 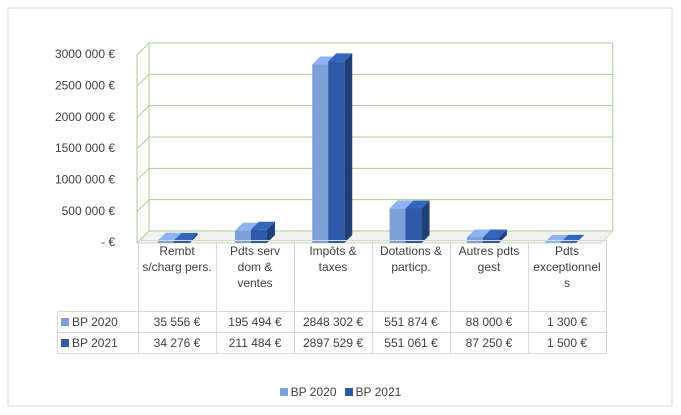 I want to click on data-label: 87 250 €, so click(x=489, y=343).